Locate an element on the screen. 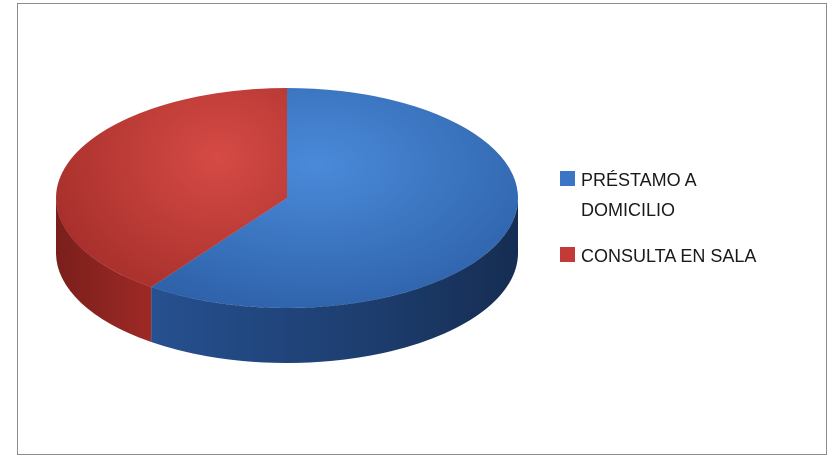 The width and height of the screenshot is (835, 460). legend-label-consulta: CONSULTA EN SALA is located at coordinates (669, 256).